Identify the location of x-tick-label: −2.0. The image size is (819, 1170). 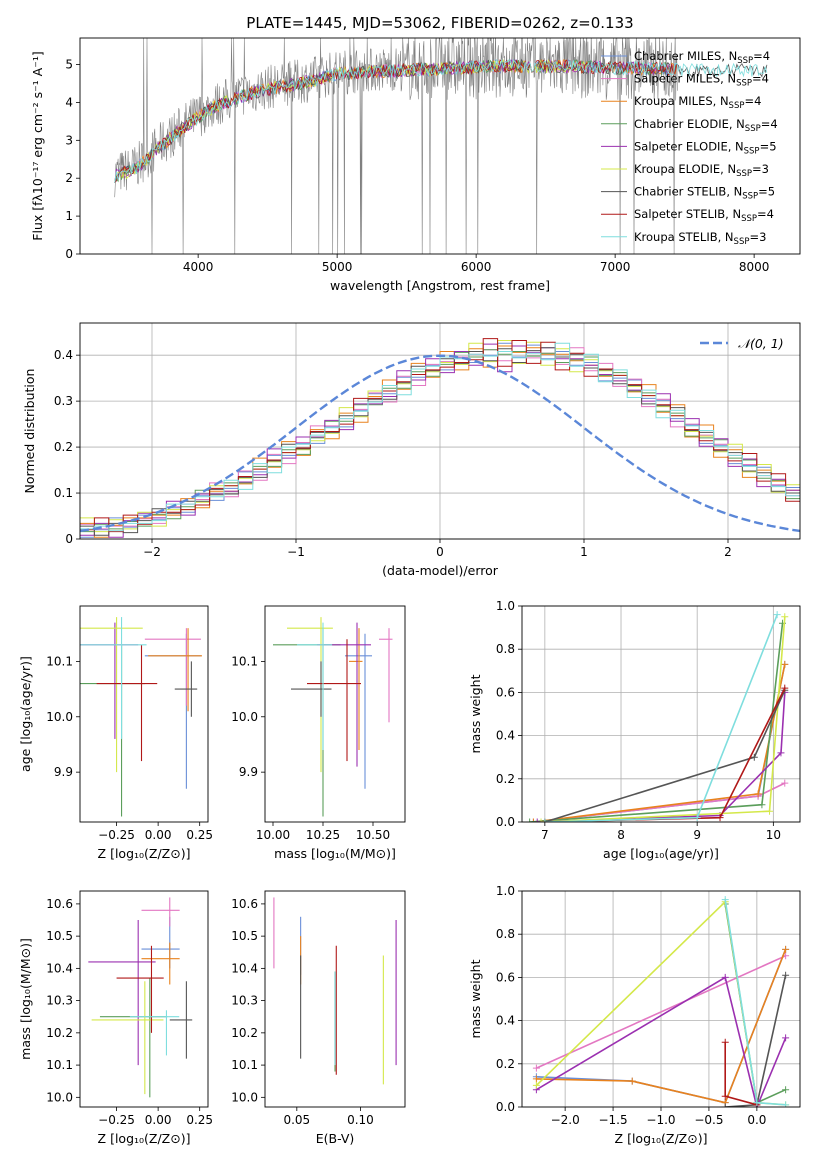
(565, 1120).